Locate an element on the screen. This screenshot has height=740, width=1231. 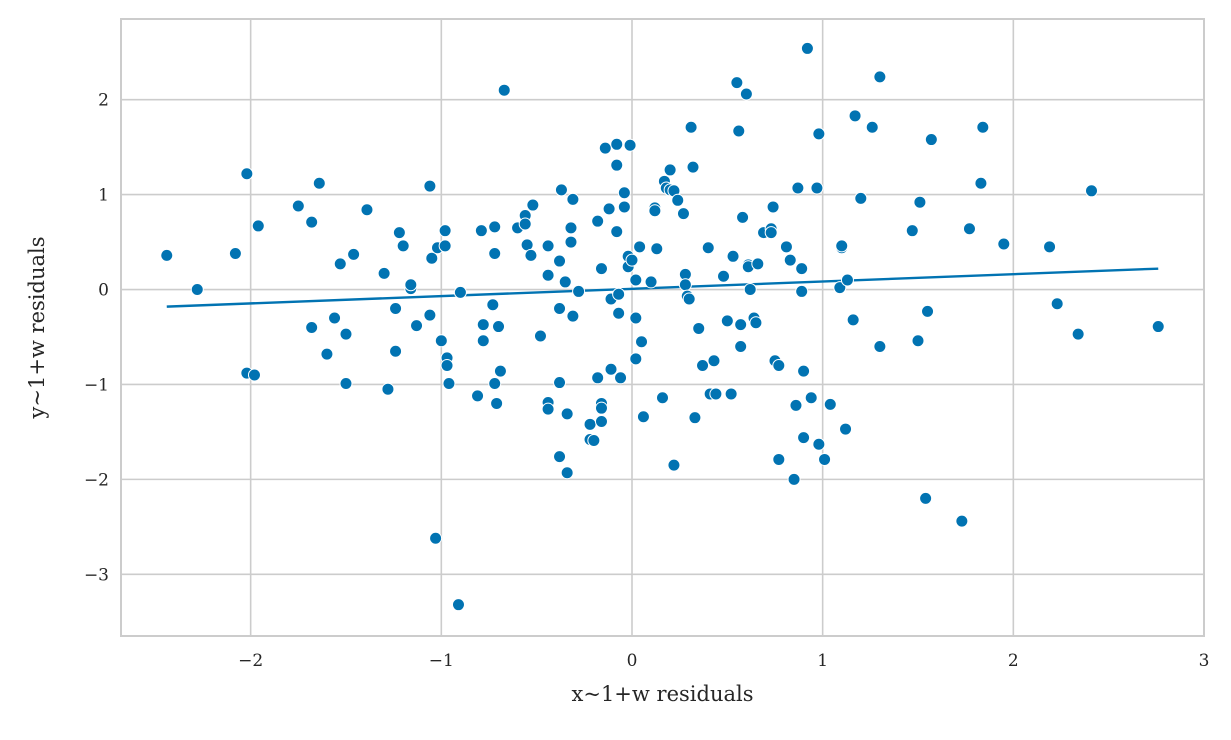
x-axis-label: x~1+w residuals is located at coordinates (663, 694).